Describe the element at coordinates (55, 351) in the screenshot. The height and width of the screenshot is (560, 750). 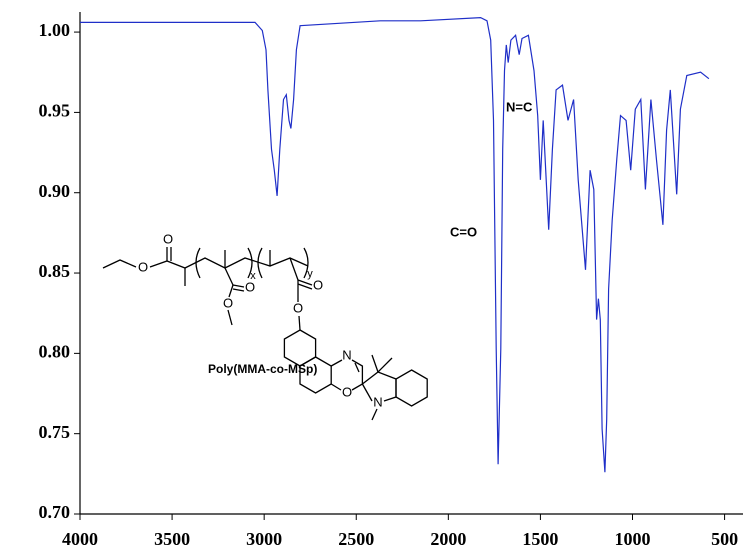
I see `y-tick-label: 0.80` at that location.